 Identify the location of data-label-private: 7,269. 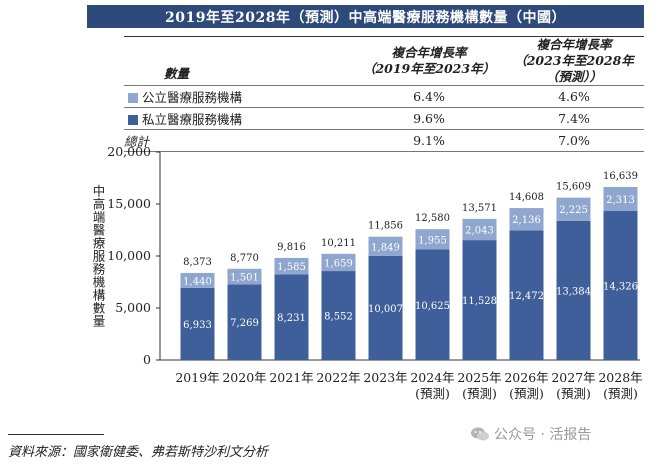
(244, 323).